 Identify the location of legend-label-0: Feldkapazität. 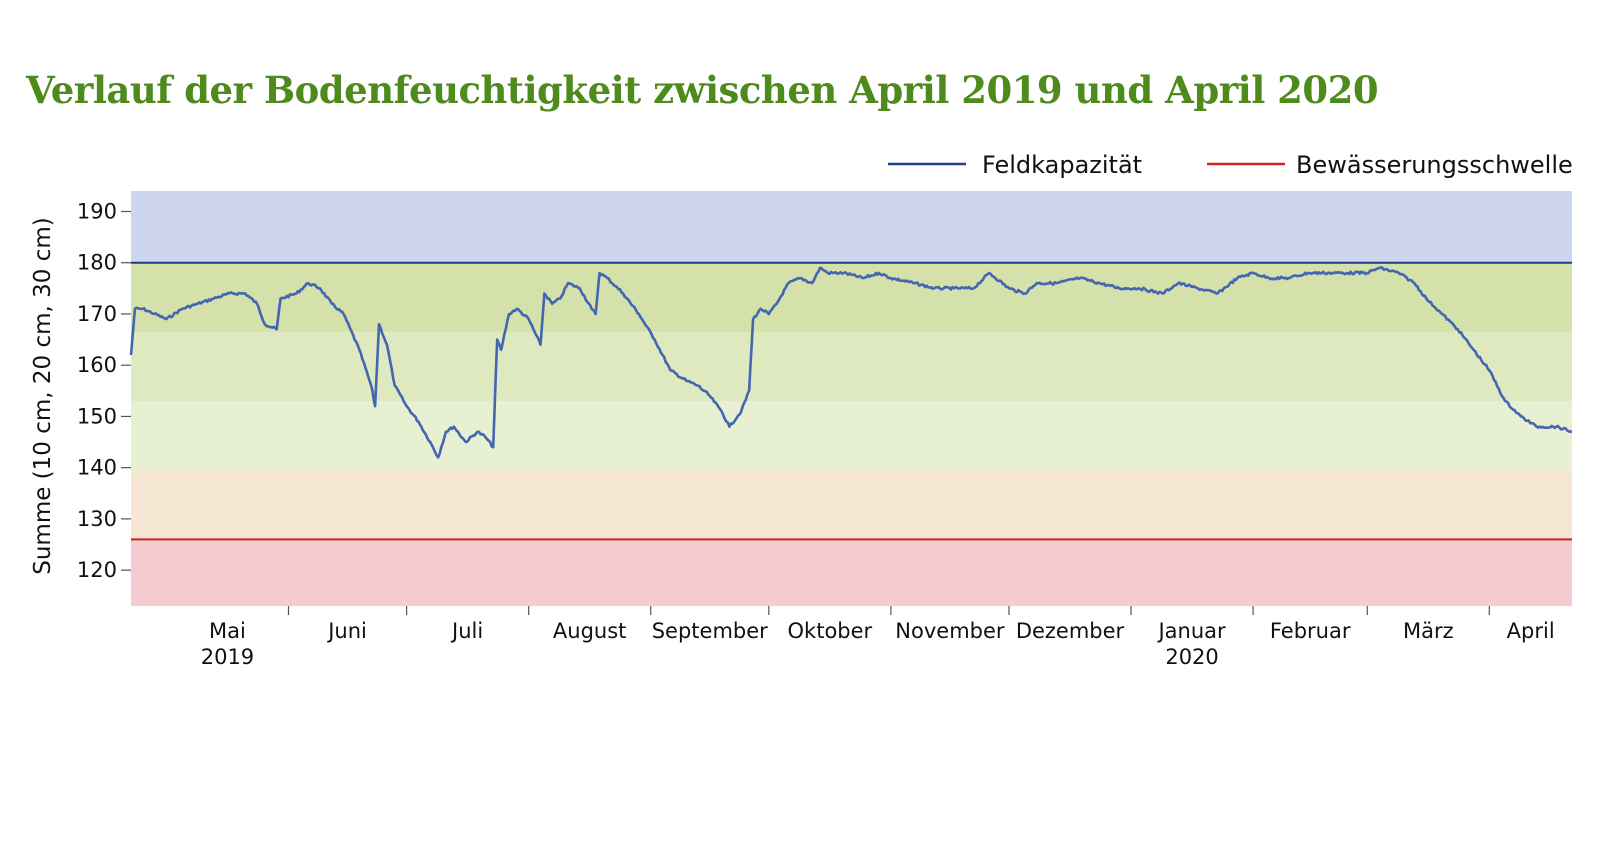
(1062, 165).